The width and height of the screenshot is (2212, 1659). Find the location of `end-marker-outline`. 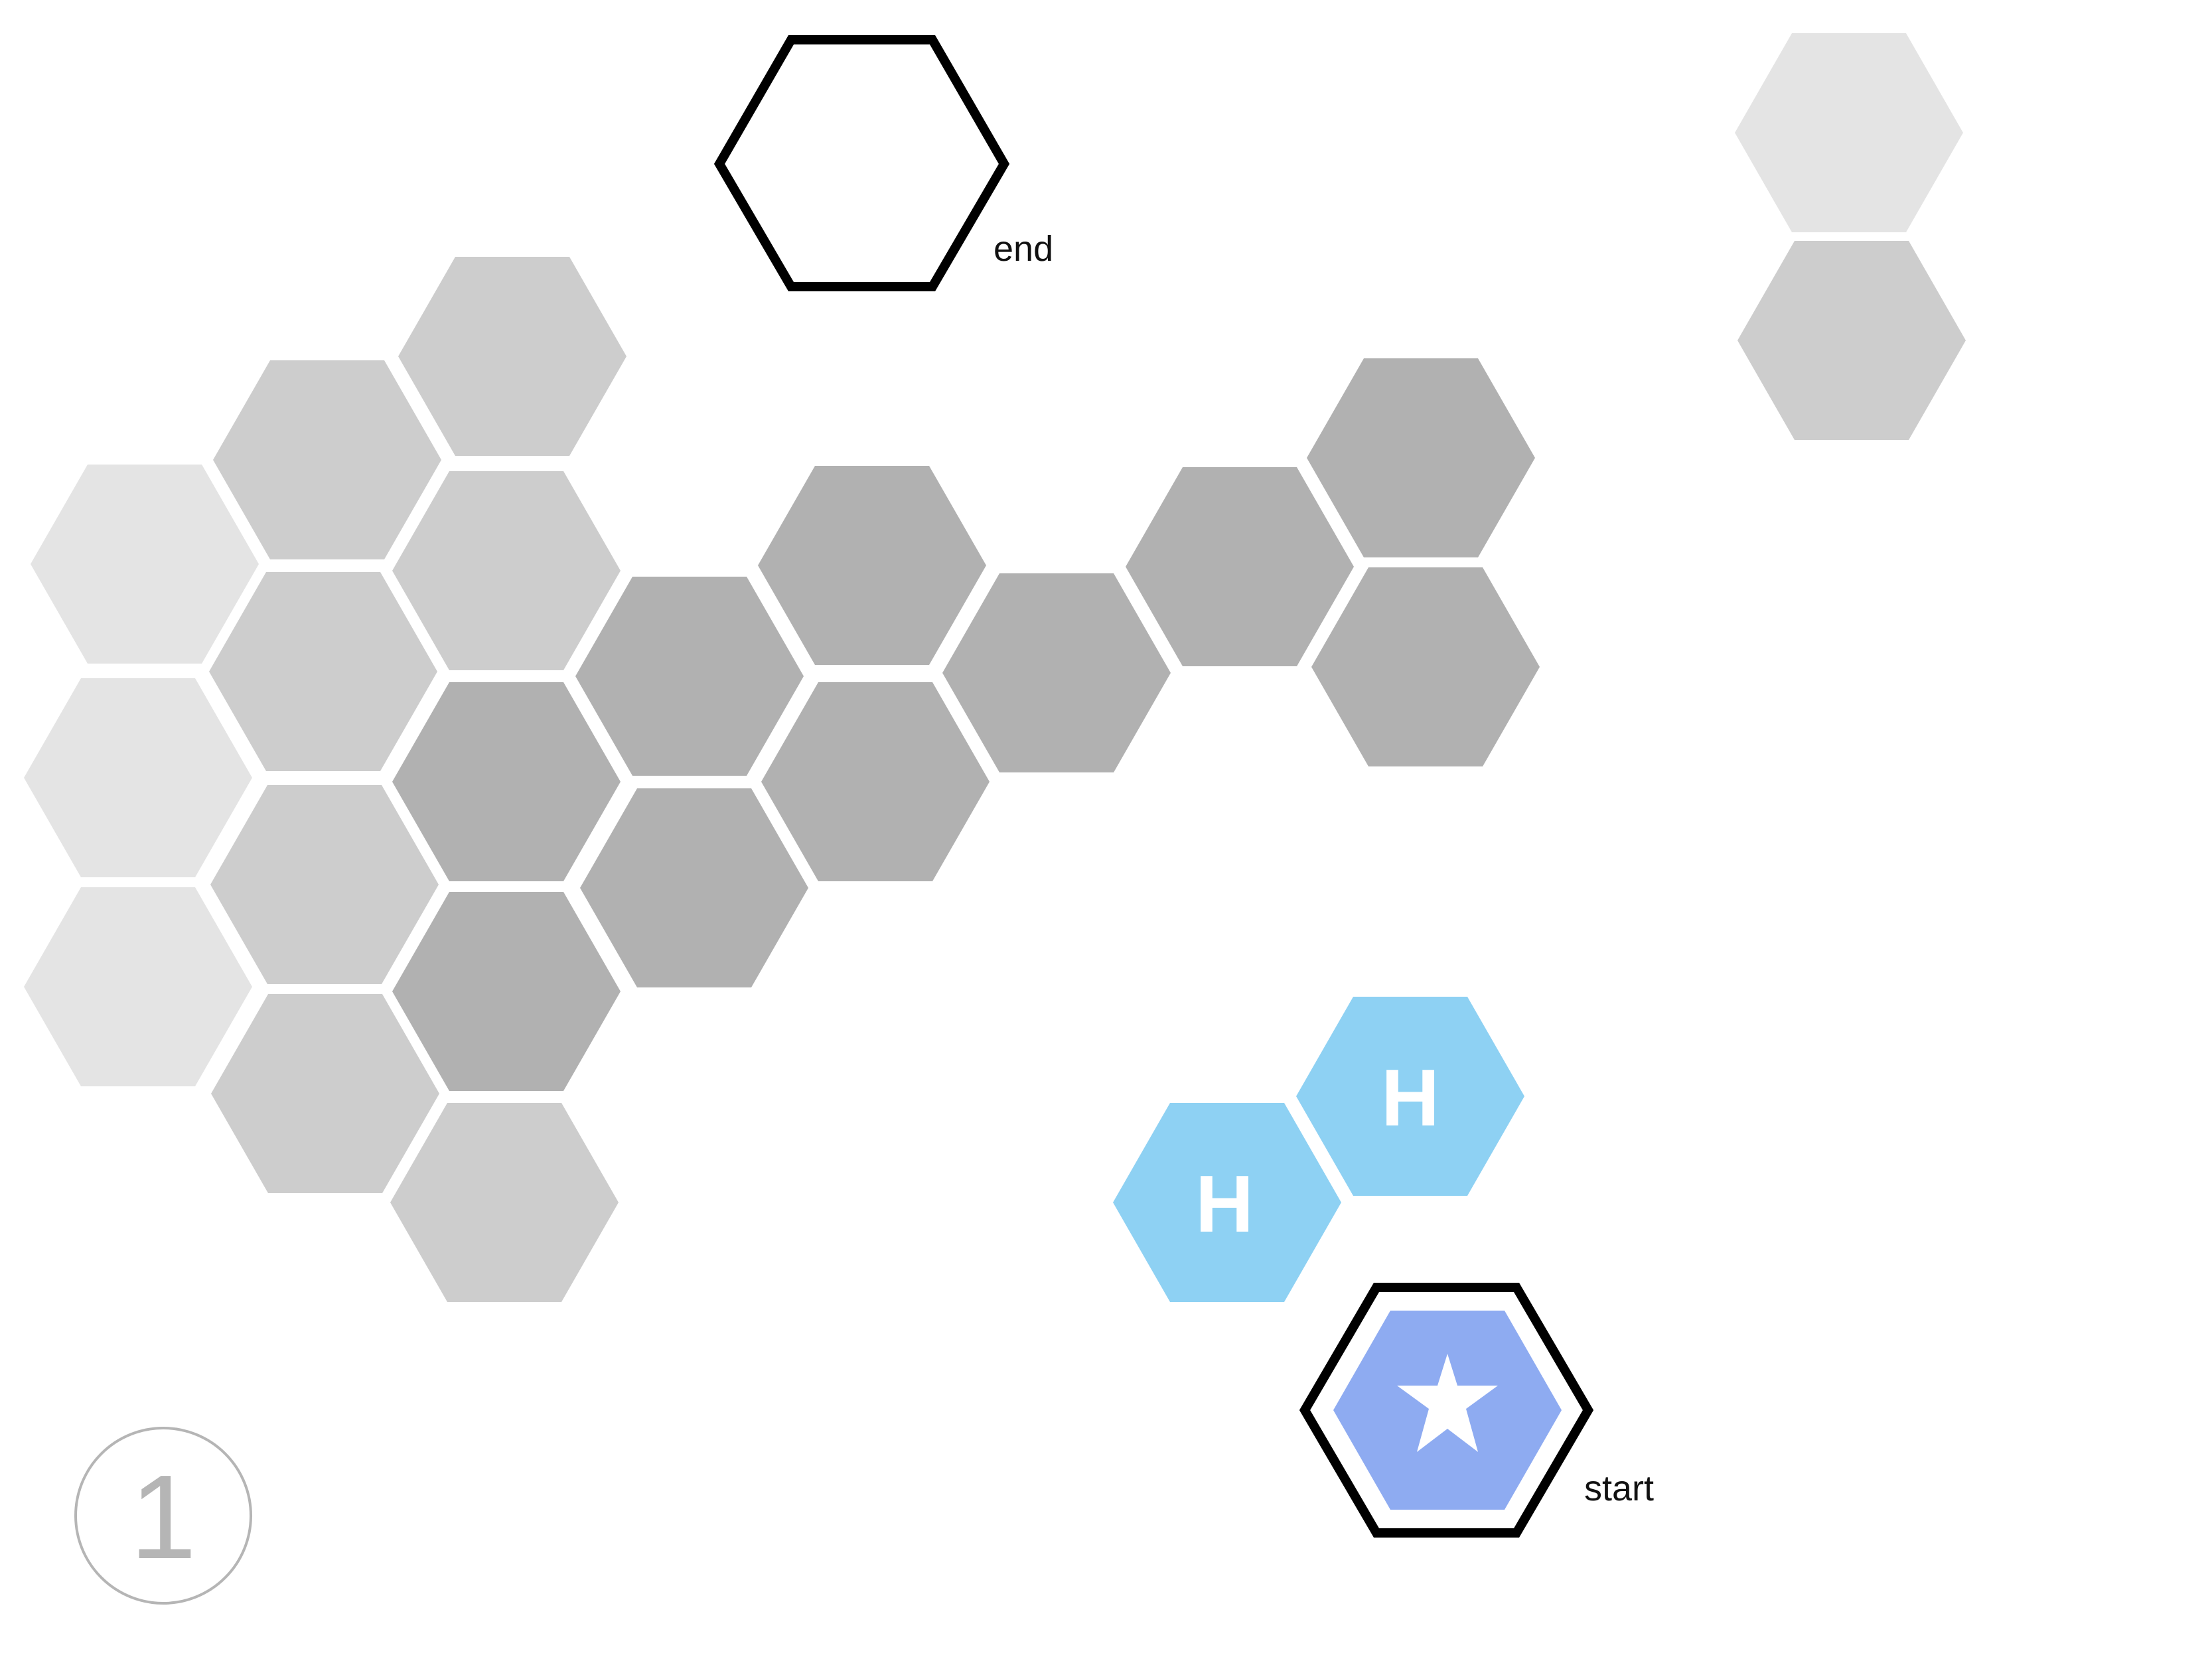

end-marker-outline is located at coordinates (861, 163).